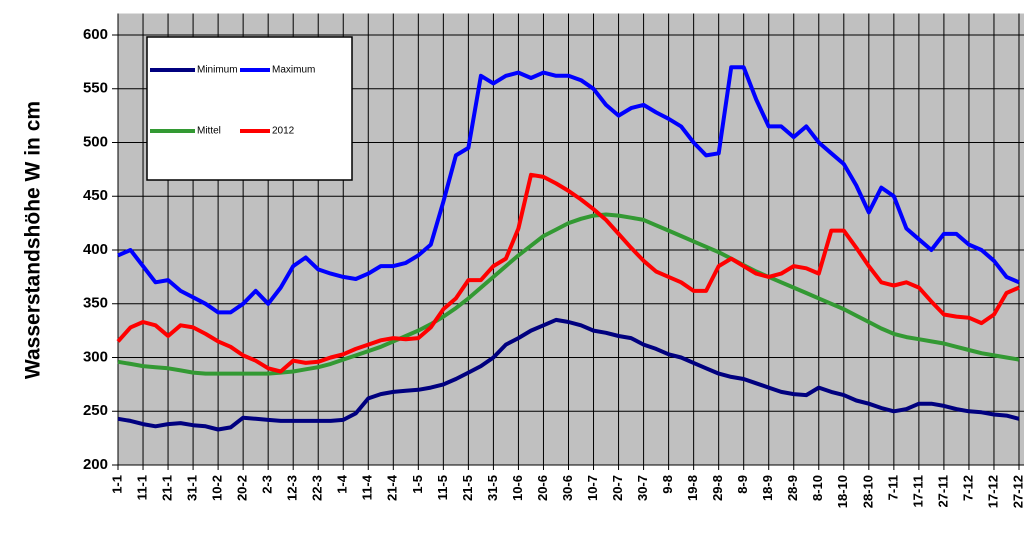 The height and width of the screenshot is (534, 1024). I want to click on y-tick-label: 300, so click(95, 356).